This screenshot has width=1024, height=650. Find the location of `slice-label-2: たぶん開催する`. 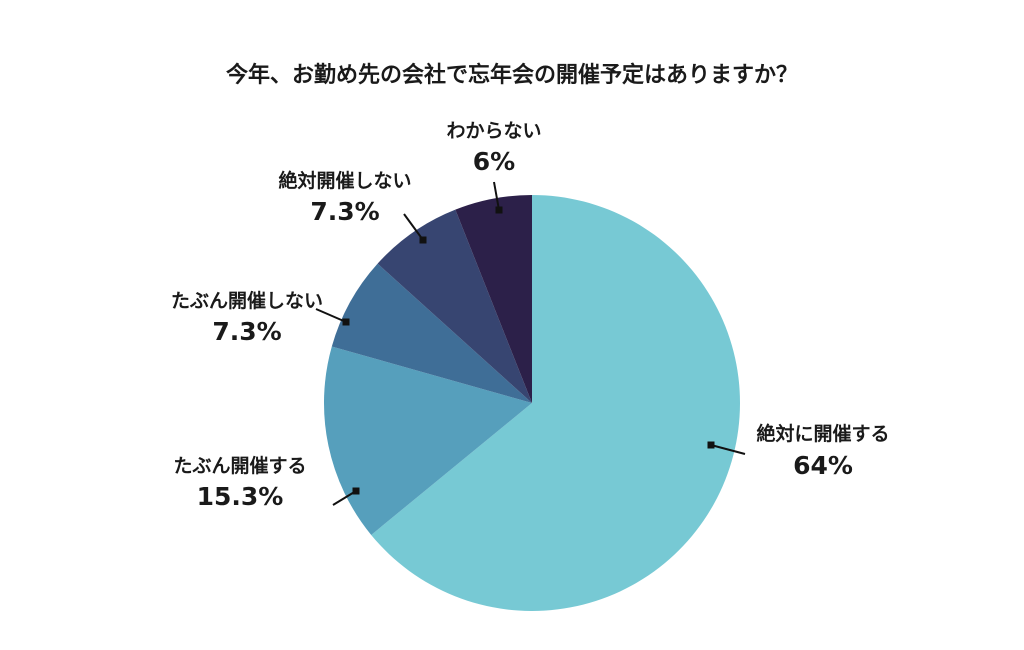

slice-label-2: たぶん開催する is located at coordinates (239, 465).